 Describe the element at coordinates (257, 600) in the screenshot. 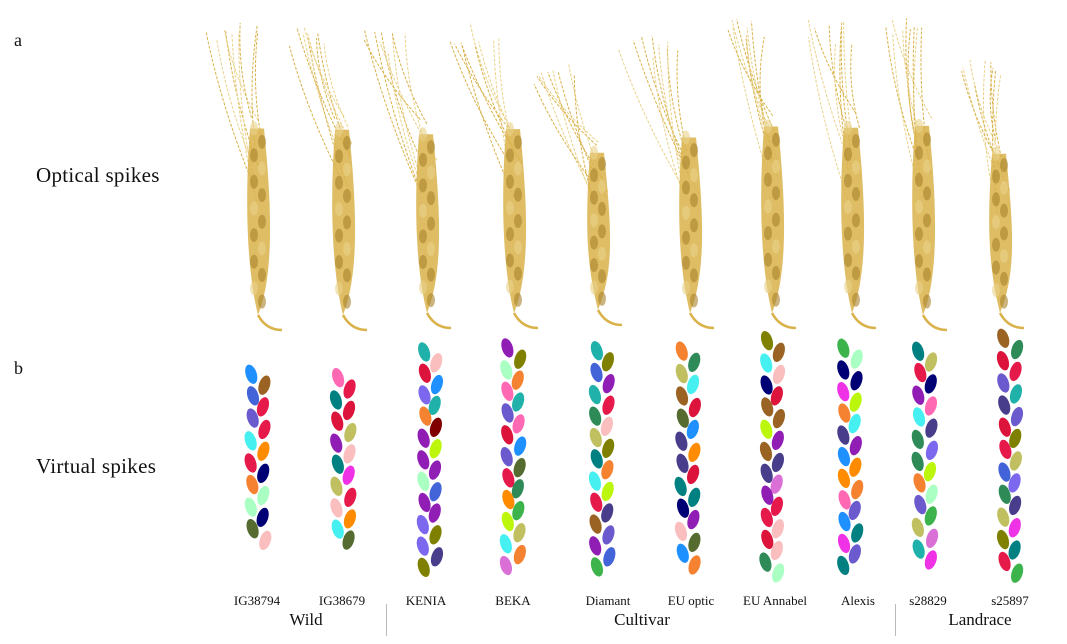

I see `variety-label: IG38794` at that location.